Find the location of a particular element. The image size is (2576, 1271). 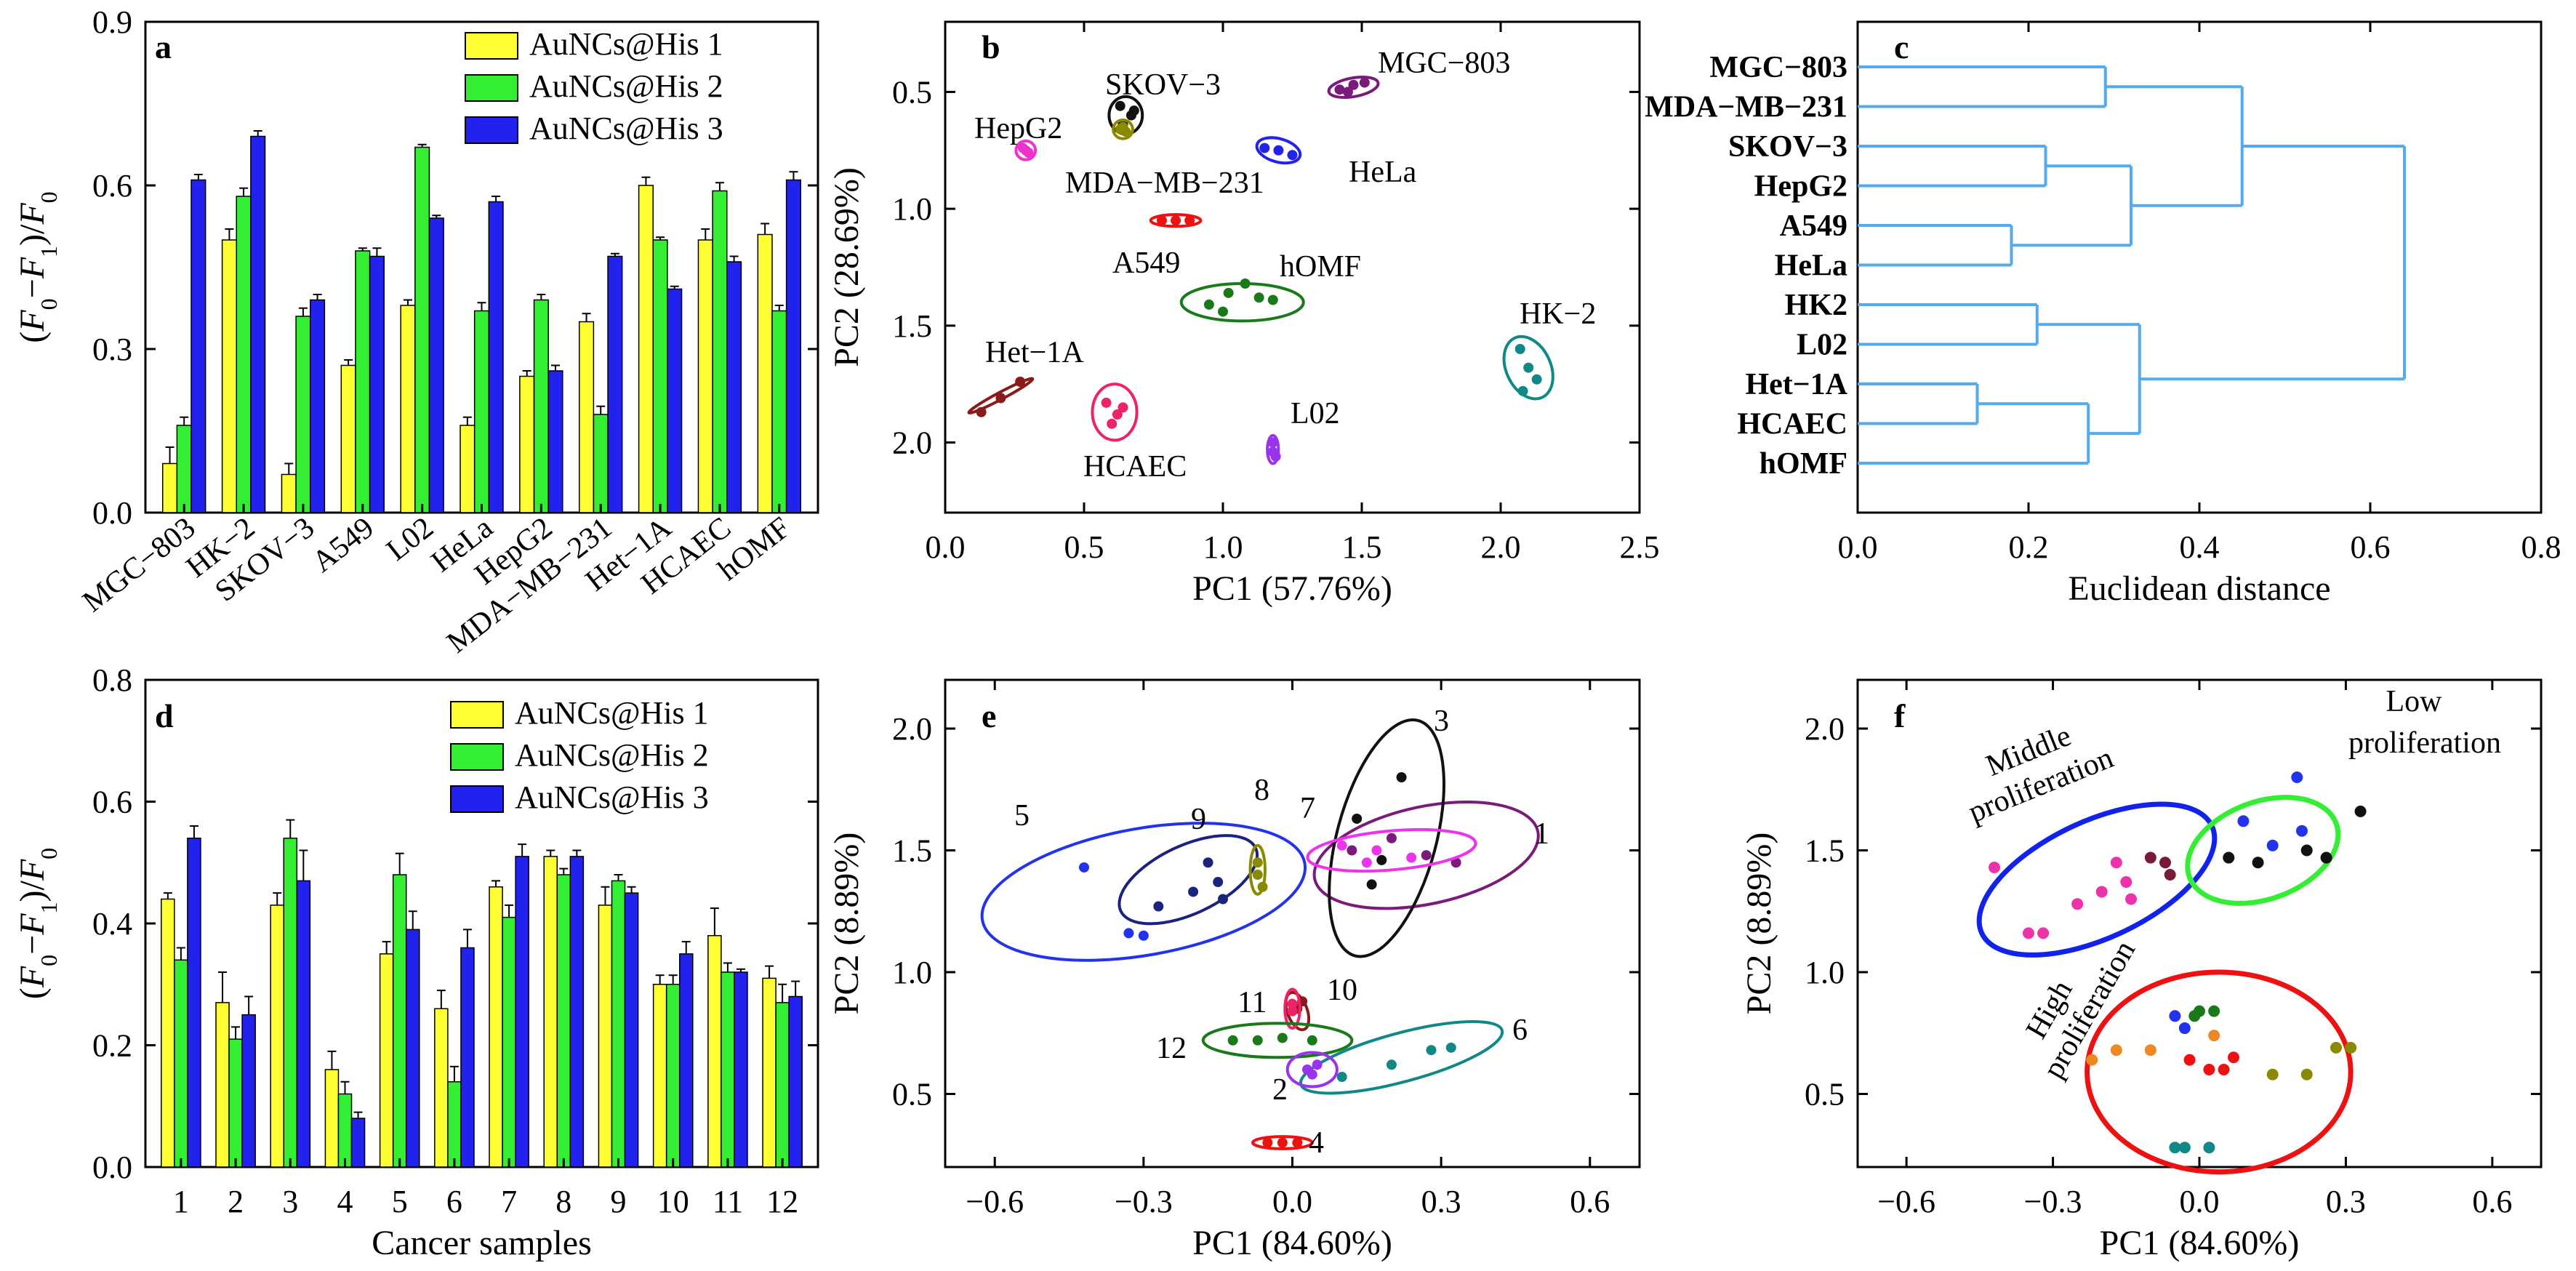

group-label: 11 is located at coordinates (1252, 1002).